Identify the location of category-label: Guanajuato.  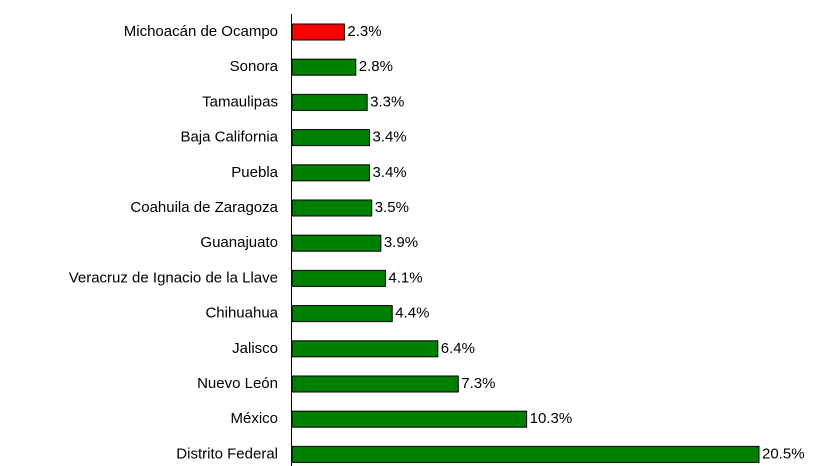
(239, 242).